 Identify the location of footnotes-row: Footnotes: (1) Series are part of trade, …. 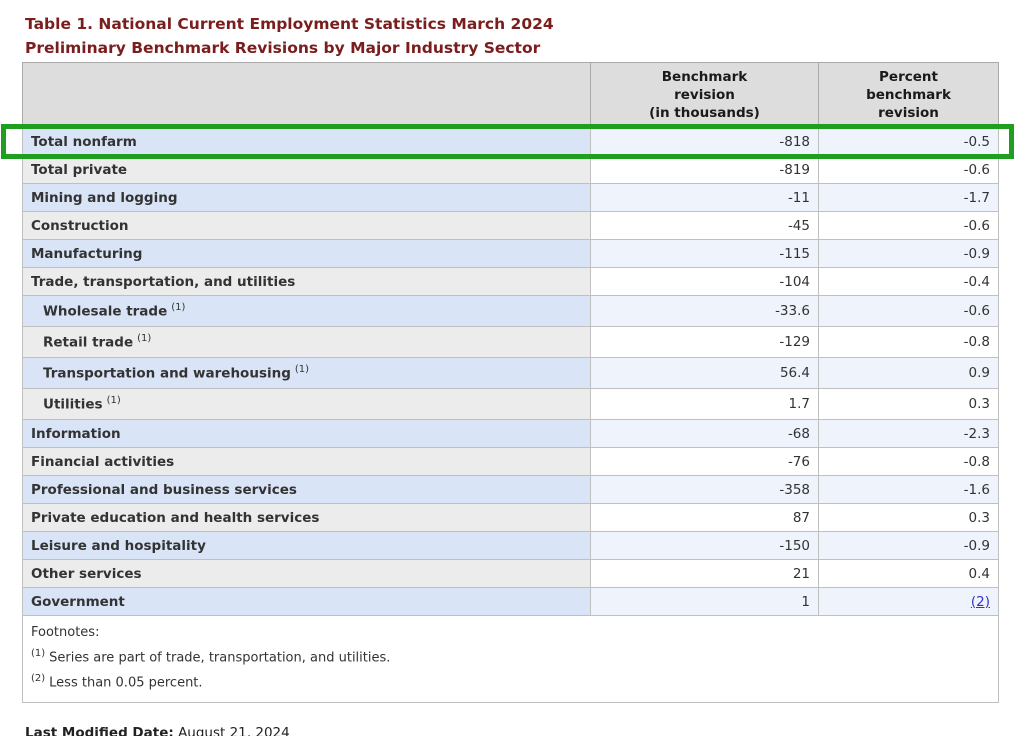
(510, 659).